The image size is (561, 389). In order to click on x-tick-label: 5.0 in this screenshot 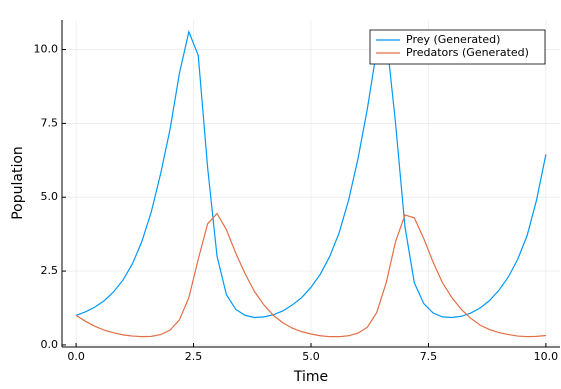, I will do `click(311, 356)`.